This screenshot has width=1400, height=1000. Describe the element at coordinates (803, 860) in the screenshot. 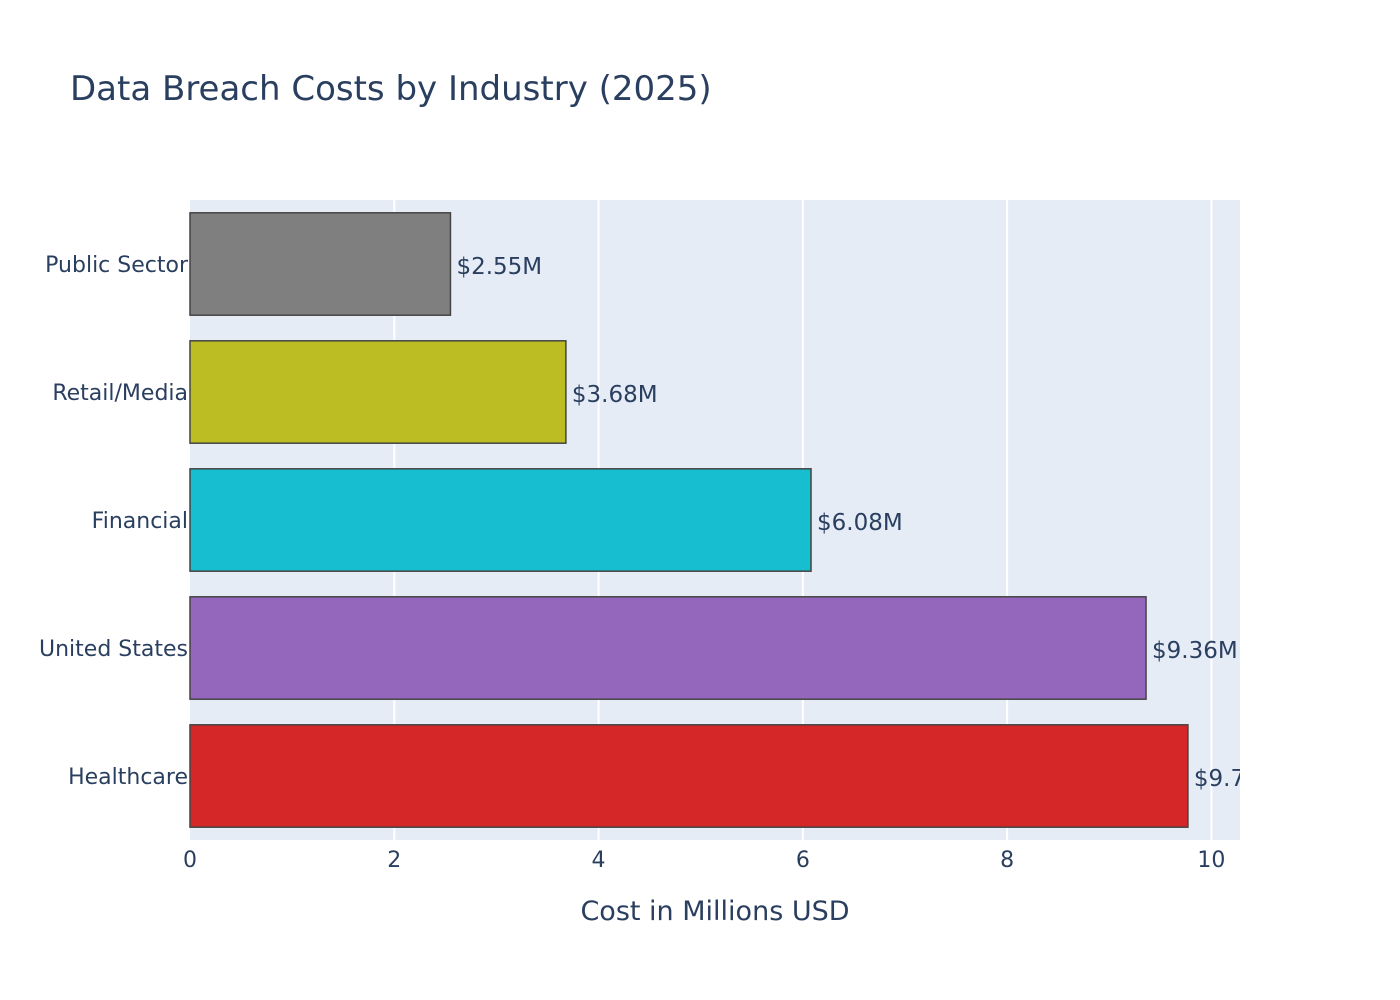

I see `x-tick-label: 6` at that location.